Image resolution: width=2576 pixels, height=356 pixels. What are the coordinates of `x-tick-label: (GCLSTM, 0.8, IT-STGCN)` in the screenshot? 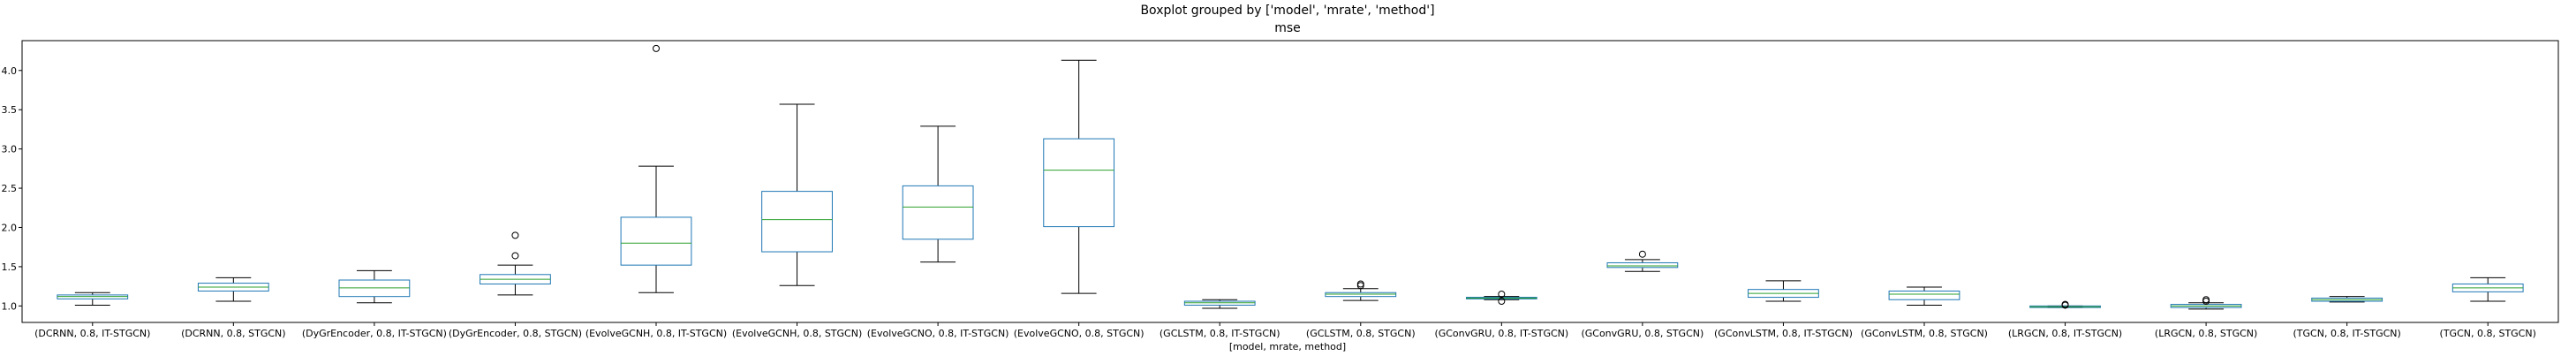 It's located at (1220, 334).